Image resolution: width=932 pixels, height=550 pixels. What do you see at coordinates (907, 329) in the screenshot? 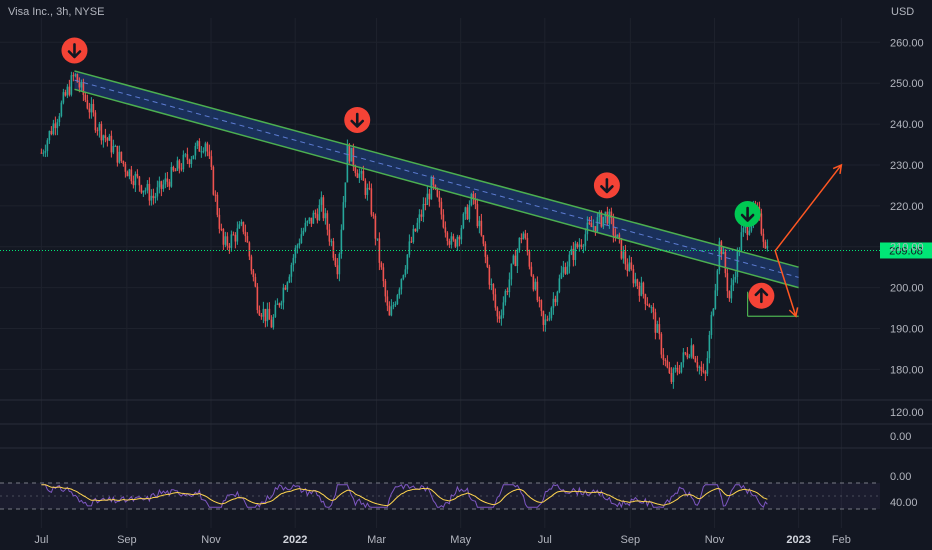
I see `y-tick-label: 190.00` at bounding box center [907, 329].